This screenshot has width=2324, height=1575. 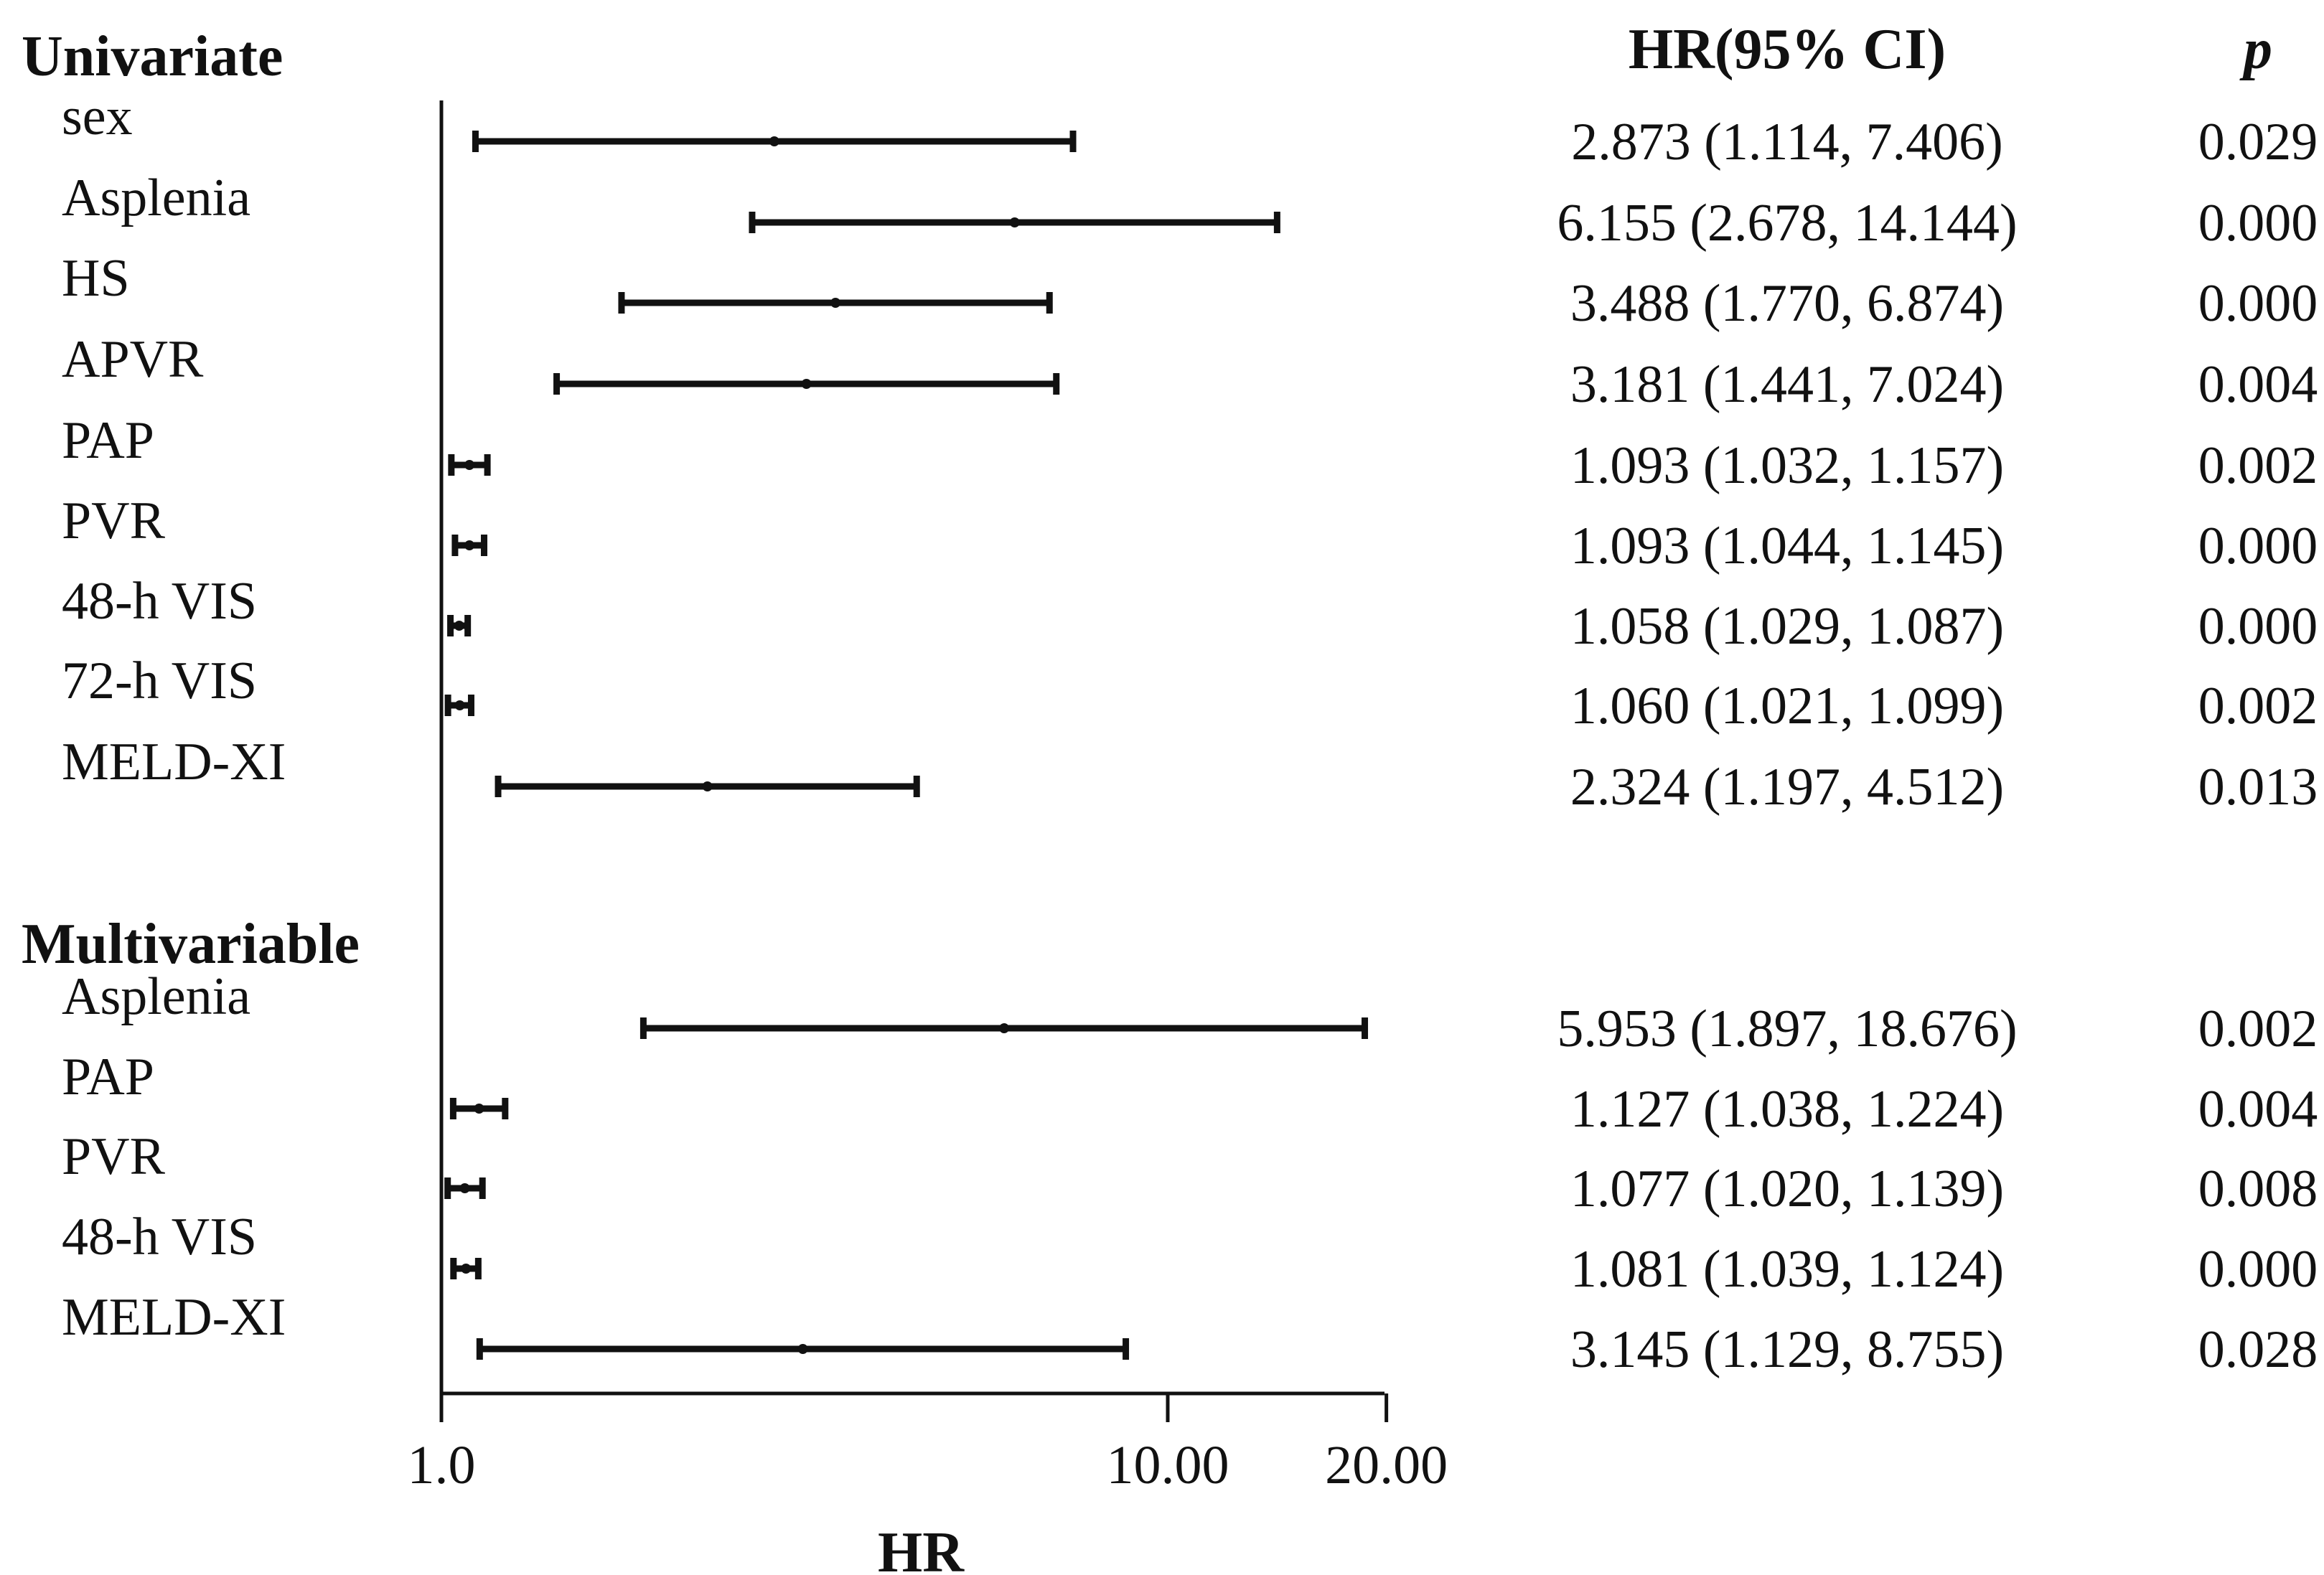 What do you see at coordinates (191, 944) in the screenshot?
I see `section-header: Multivariable` at bounding box center [191, 944].